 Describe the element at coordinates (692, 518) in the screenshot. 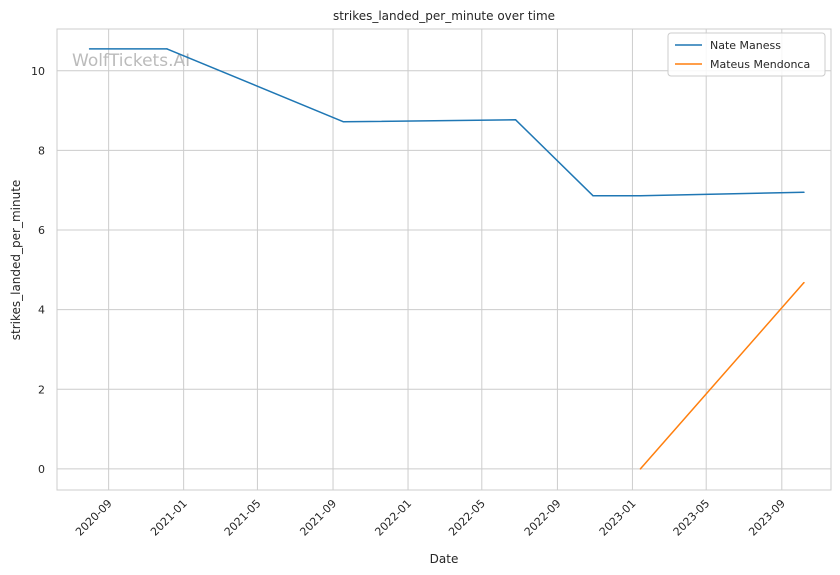

I see `x-tick-label: 2023-05` at that location.